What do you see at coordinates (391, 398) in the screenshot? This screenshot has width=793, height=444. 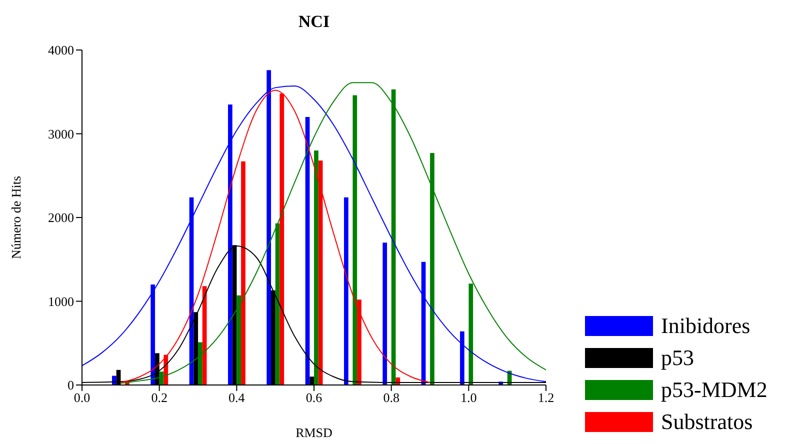 I see `x-tick-label: 0.8` at bounding box center [391, 398].